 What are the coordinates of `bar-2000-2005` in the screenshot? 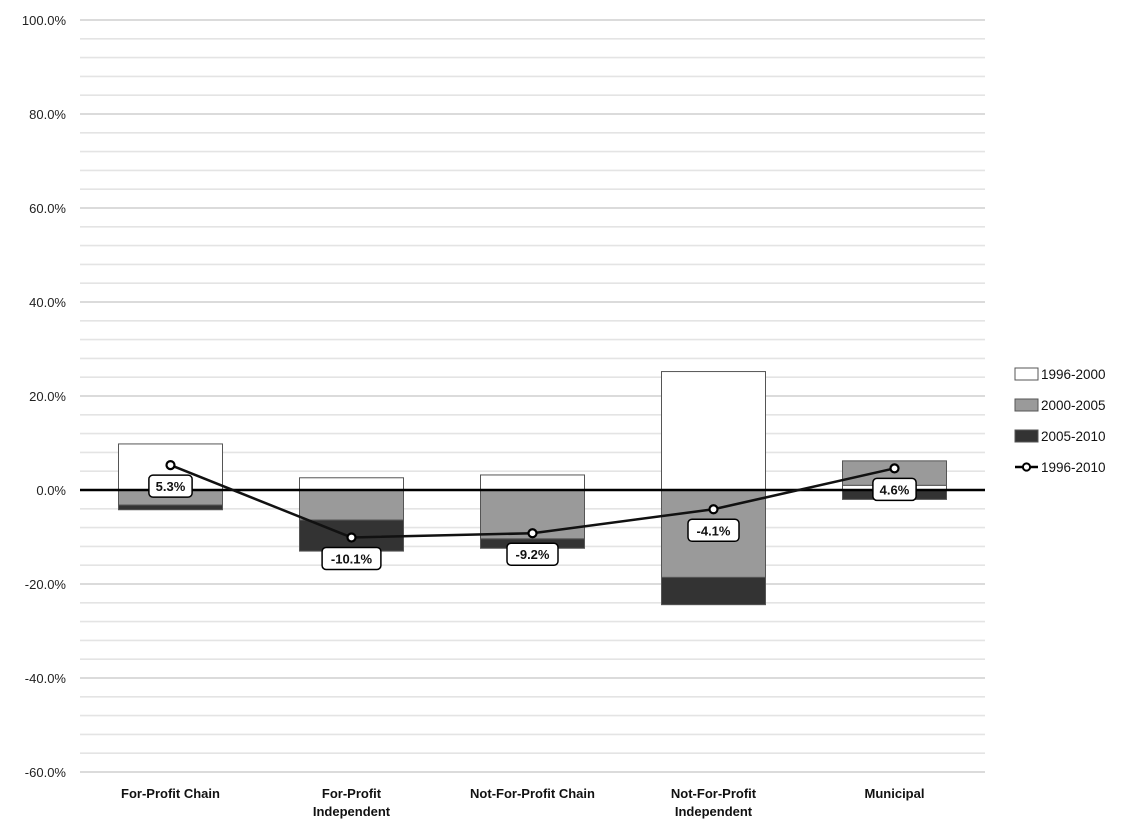 It's located at (351, 505).